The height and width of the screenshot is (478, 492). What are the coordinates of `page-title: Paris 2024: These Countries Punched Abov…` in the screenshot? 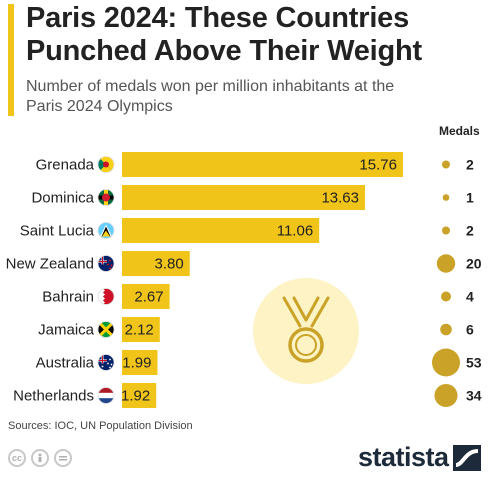 It's located at (224, 34).